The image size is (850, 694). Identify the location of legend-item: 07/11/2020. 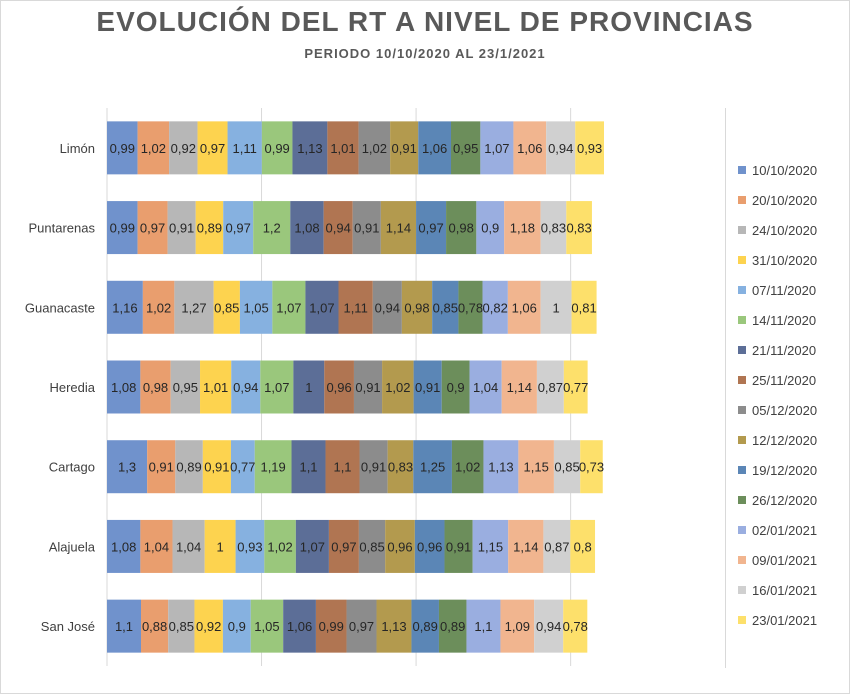
(777, 290).